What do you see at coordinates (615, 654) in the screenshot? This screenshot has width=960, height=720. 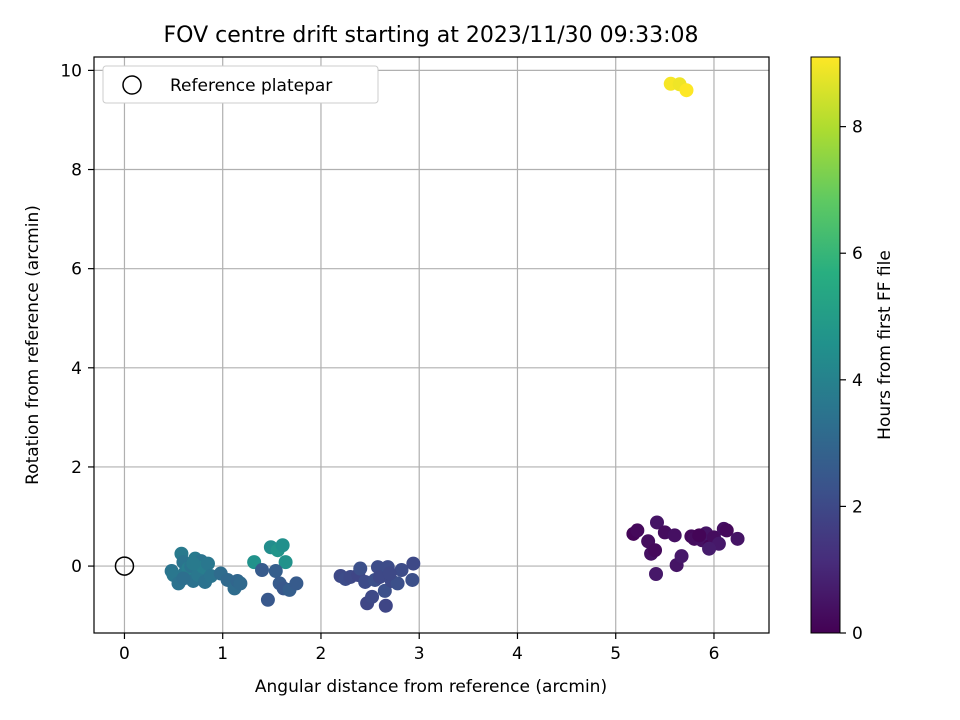 I see `x-tick-label: 5` at bounding box center [615, 654].